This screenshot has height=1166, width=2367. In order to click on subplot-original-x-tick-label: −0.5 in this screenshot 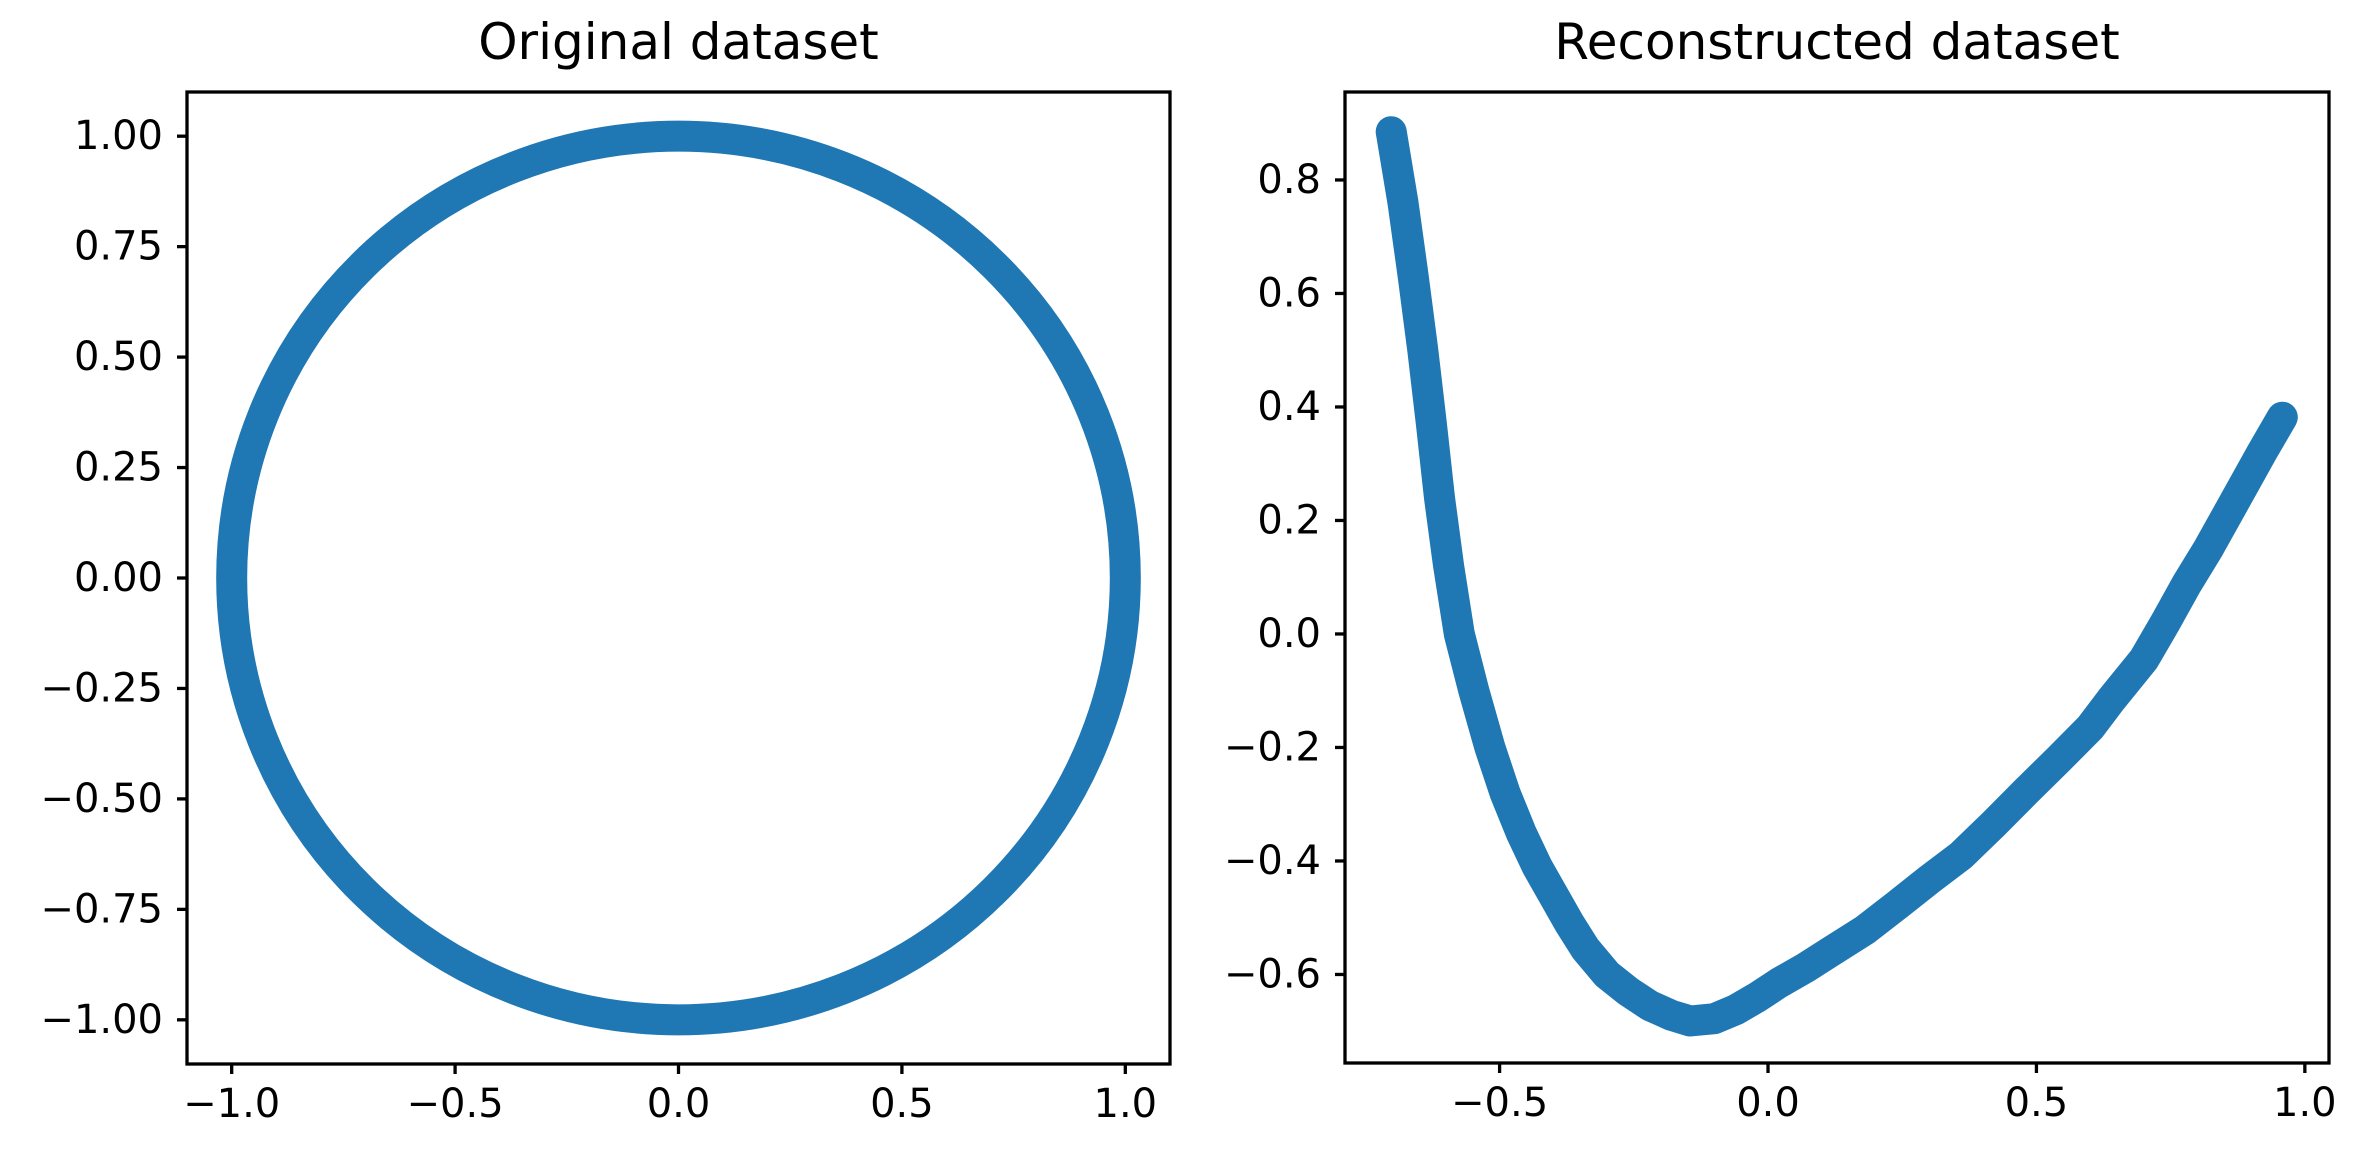, I will do `click(455, 1104)`.